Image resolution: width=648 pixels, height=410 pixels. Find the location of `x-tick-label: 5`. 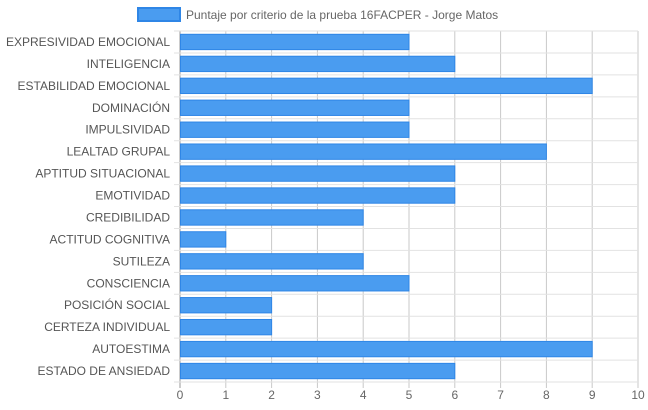

x-tick-label: 5 is located at coordinates (409, 395).